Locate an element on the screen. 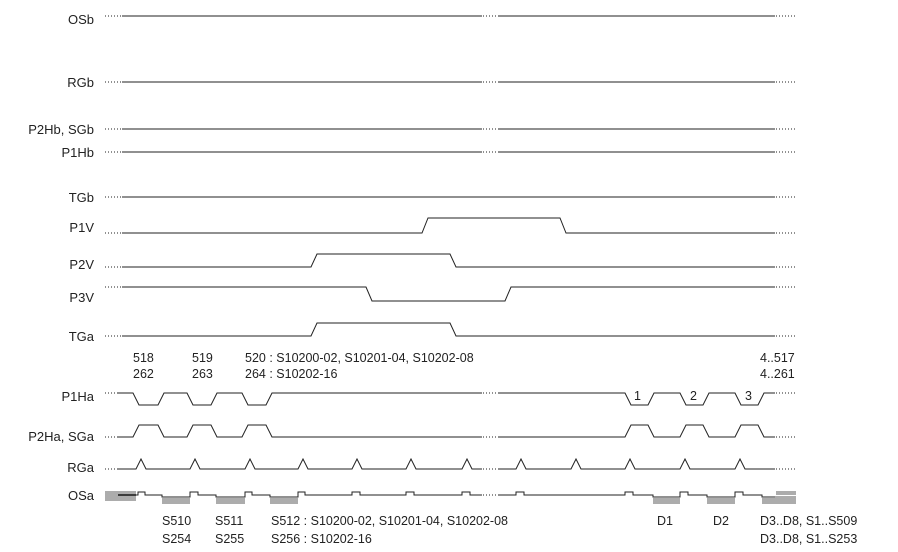  annot-264: 264 : S10202-16 is located at coordinates (291, 374).